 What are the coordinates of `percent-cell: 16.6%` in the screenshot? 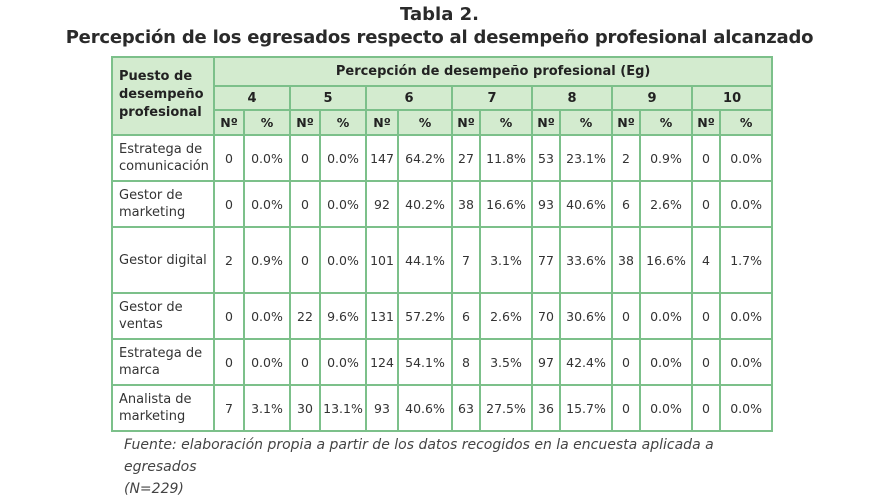 It's located at (506, 204).